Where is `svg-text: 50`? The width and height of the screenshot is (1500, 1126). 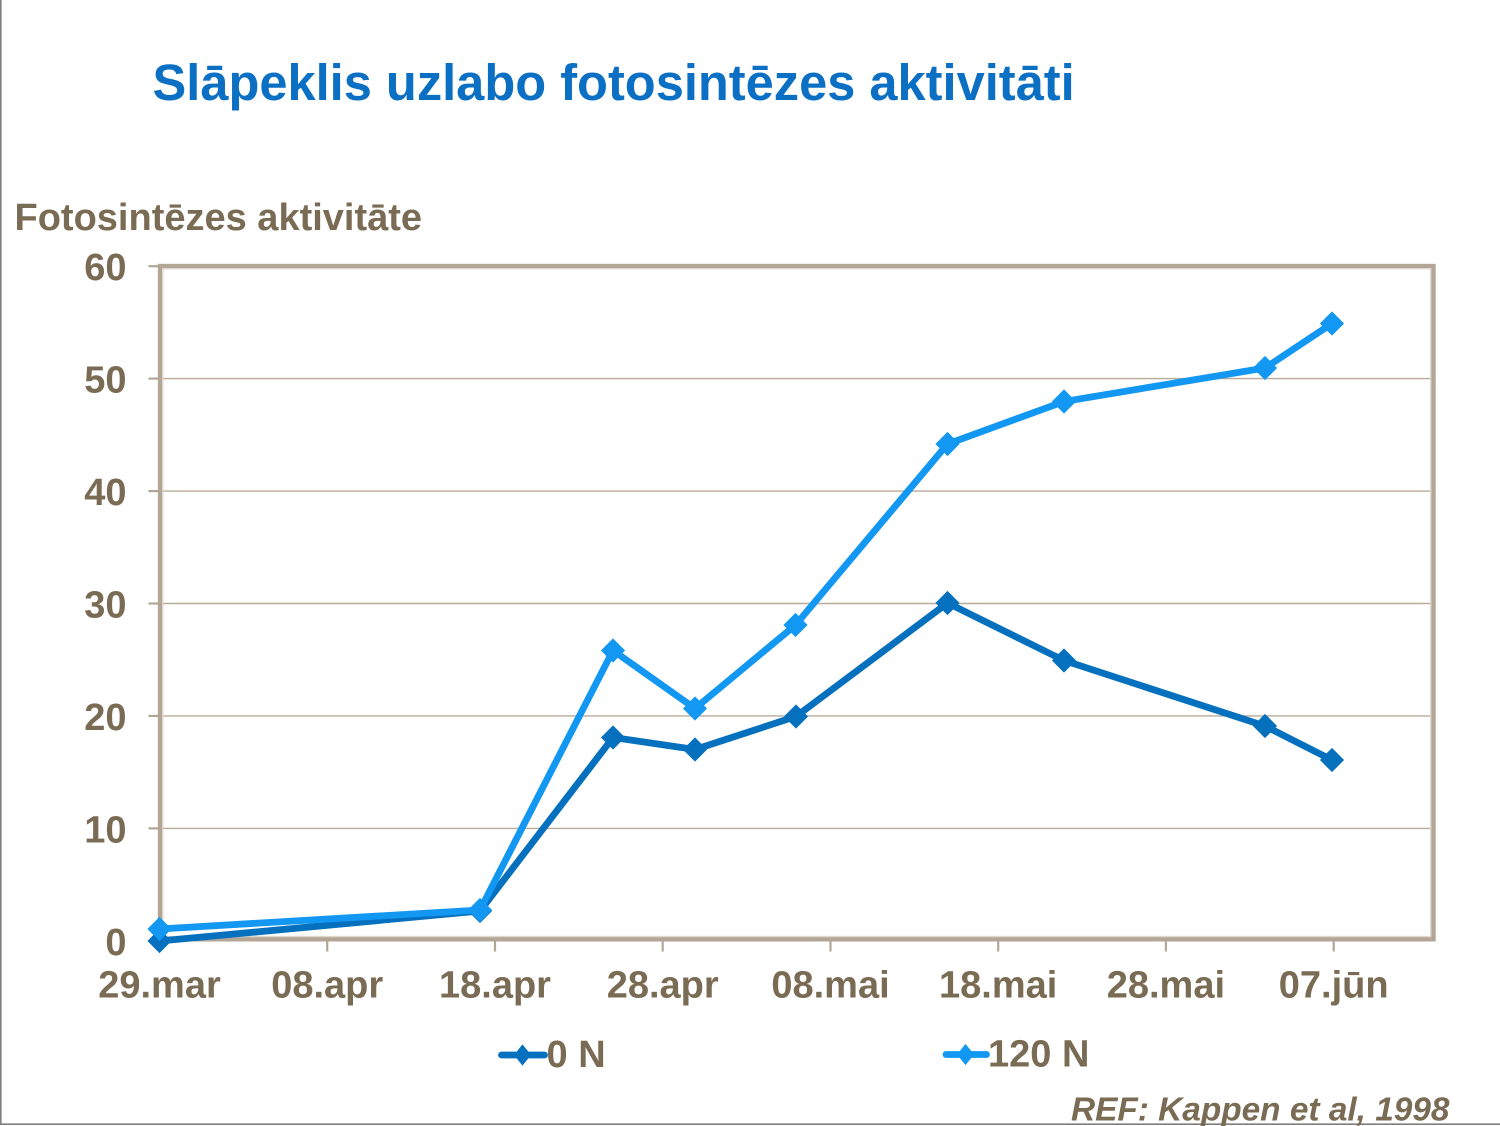
svg-text: 50 is located at coordinates (105, 381).